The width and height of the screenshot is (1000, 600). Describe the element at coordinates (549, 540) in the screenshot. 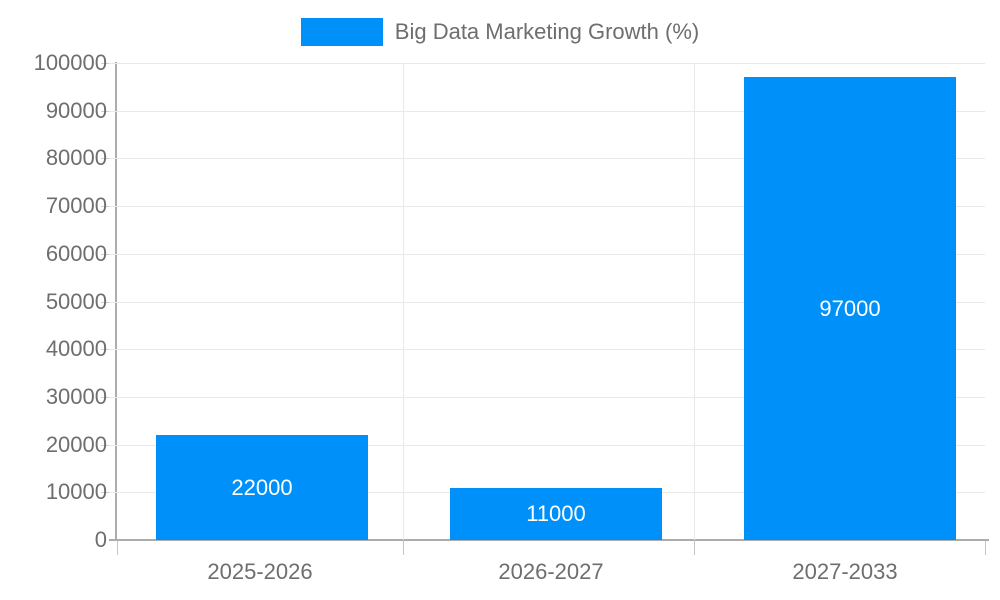

I see `x-axis-line` at that location.